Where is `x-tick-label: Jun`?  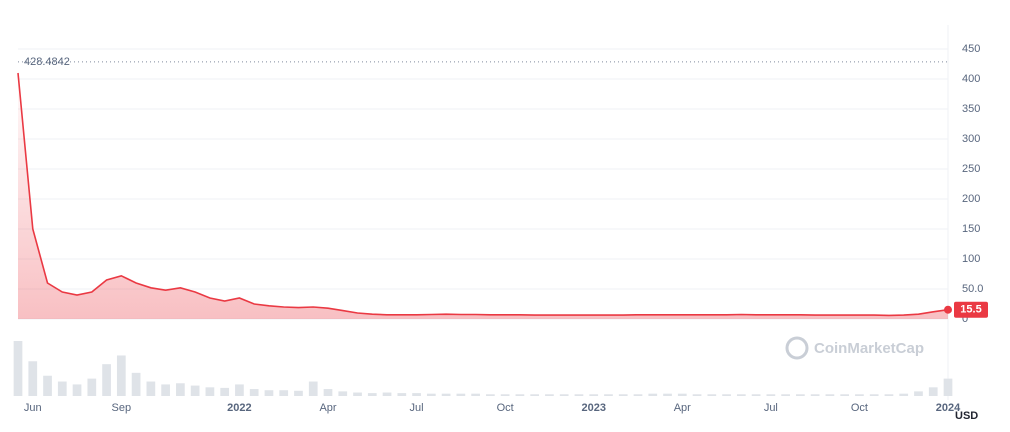
x-tick-label: Jun is located at coordinates (33, 408).